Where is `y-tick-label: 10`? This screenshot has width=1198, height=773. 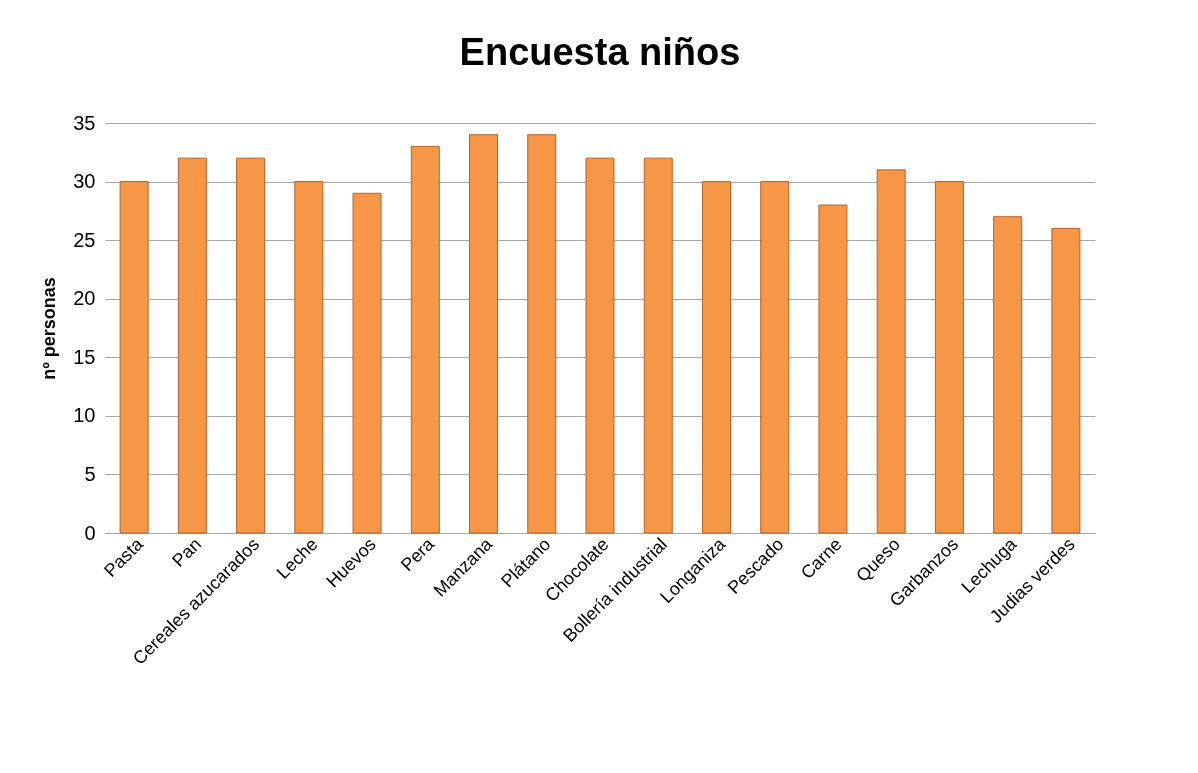 y-tick-label: 10 is located at coordinates (84, 415).